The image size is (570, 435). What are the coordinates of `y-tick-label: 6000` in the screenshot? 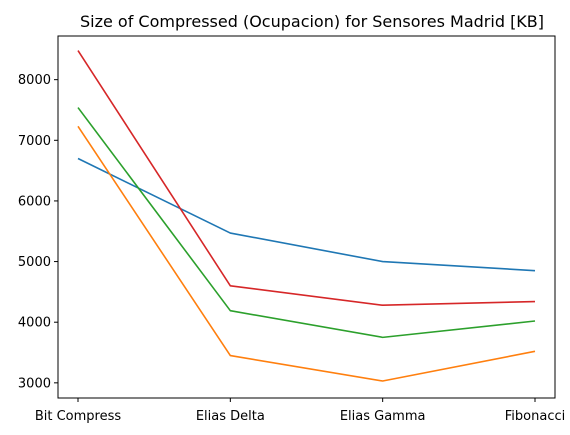 It's located at (34, 201).